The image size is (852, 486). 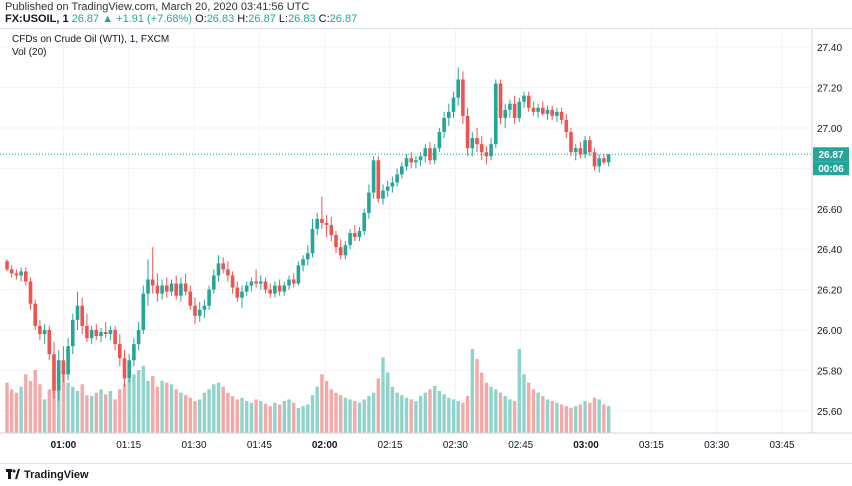 What do you see at coordinates (829, 331) in the screenshot?
I see `y-tick-label: 26.00` at bounding box center [829, 331].